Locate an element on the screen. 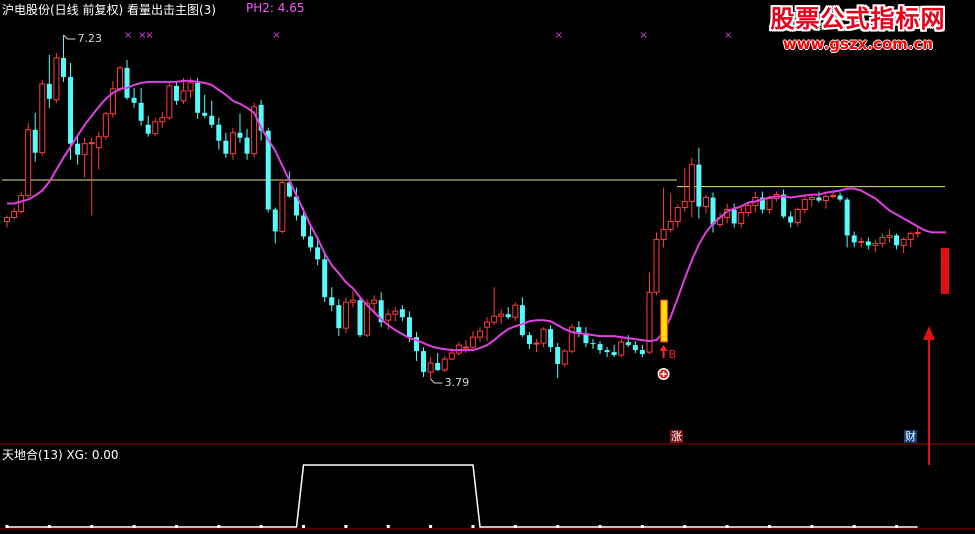 The height and width of the screenshot is (534, 975). chart-title: 沪电股份(日线 前复权) 看量出击主图(3) is located at coordinates (109, 10).